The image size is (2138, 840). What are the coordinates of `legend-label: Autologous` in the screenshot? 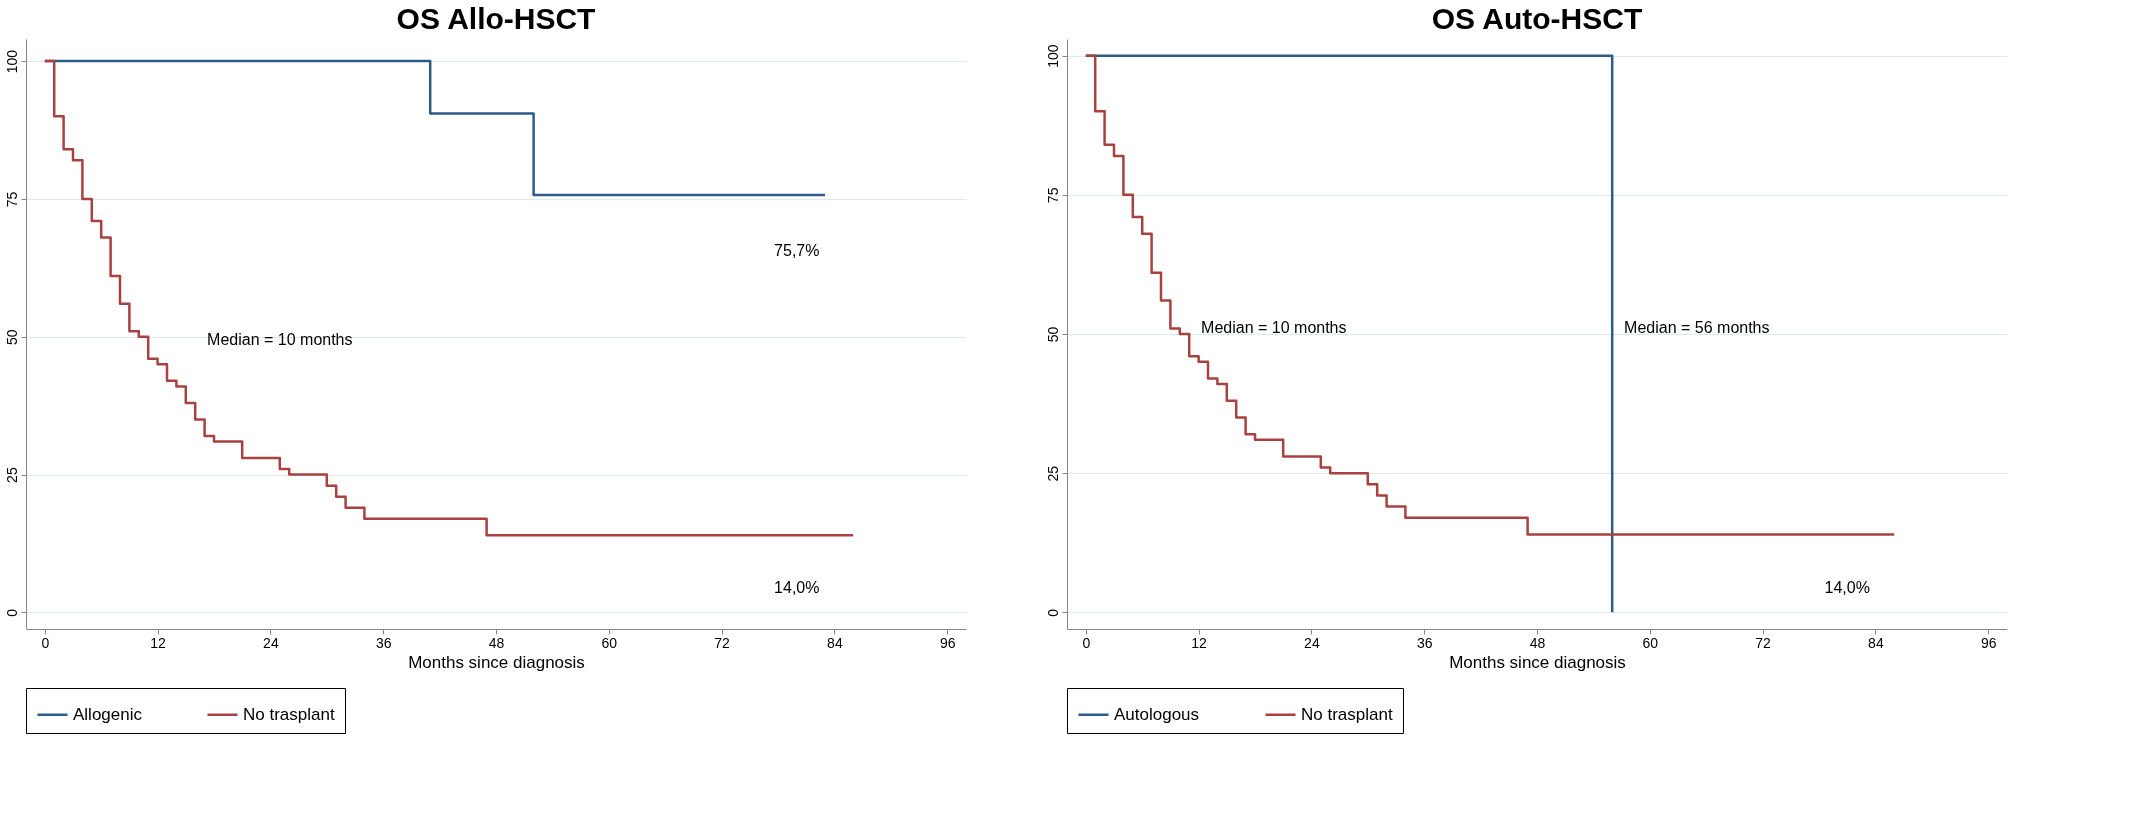 It's located at (1157, 714).